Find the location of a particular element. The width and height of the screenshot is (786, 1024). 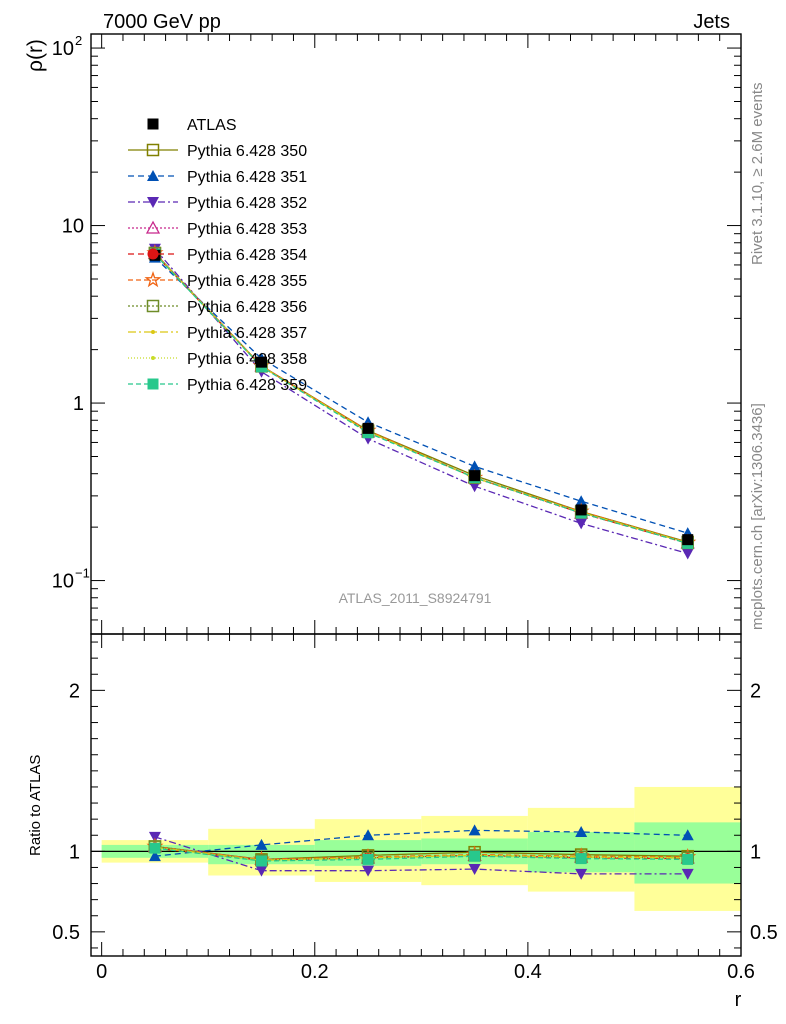

y-tick-label-exponent: −1 is located at coordinates (82, 573).